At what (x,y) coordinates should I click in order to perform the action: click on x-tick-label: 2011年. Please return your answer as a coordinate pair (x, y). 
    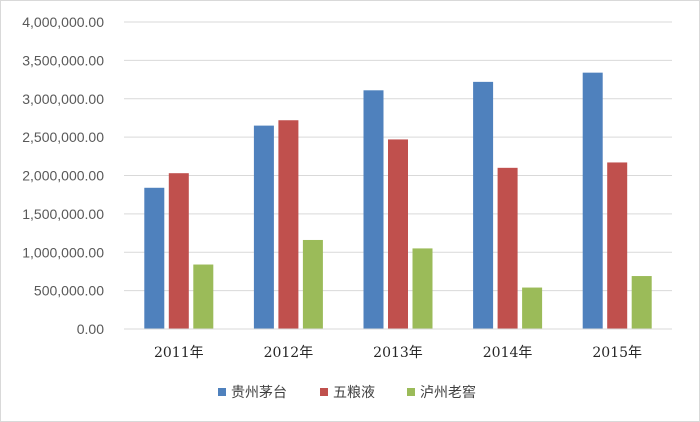
    Looking at the image, I should click on (179, 353).